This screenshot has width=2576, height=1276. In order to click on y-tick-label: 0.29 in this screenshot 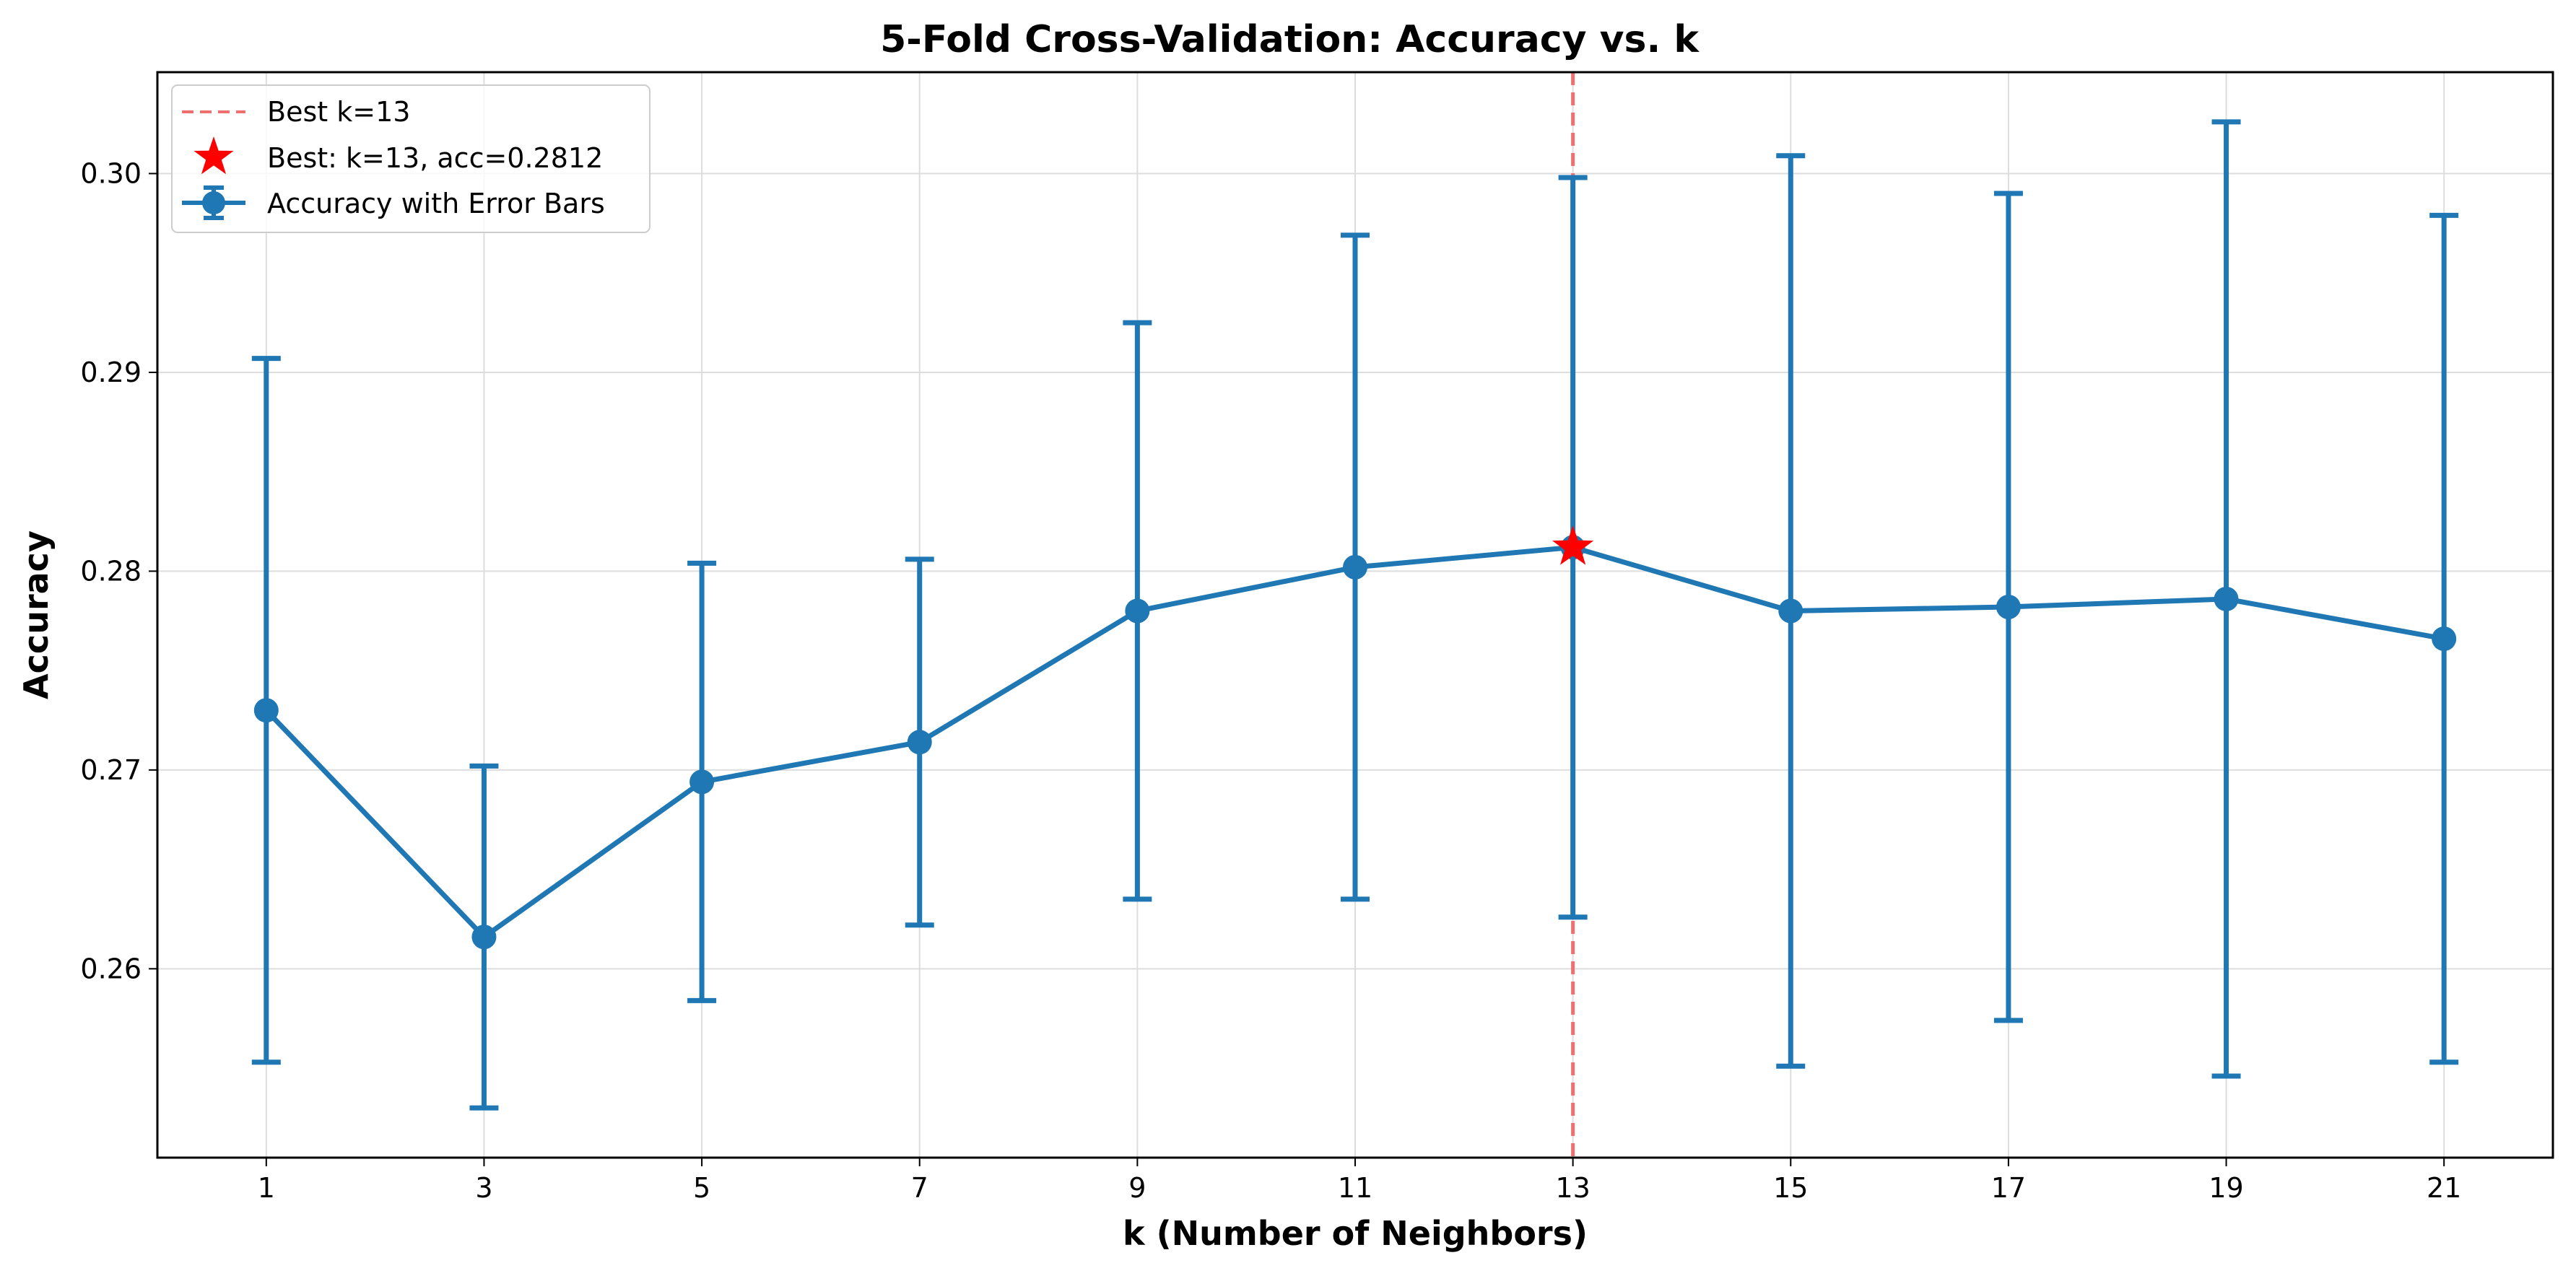, I will do `click(111, 372)`.